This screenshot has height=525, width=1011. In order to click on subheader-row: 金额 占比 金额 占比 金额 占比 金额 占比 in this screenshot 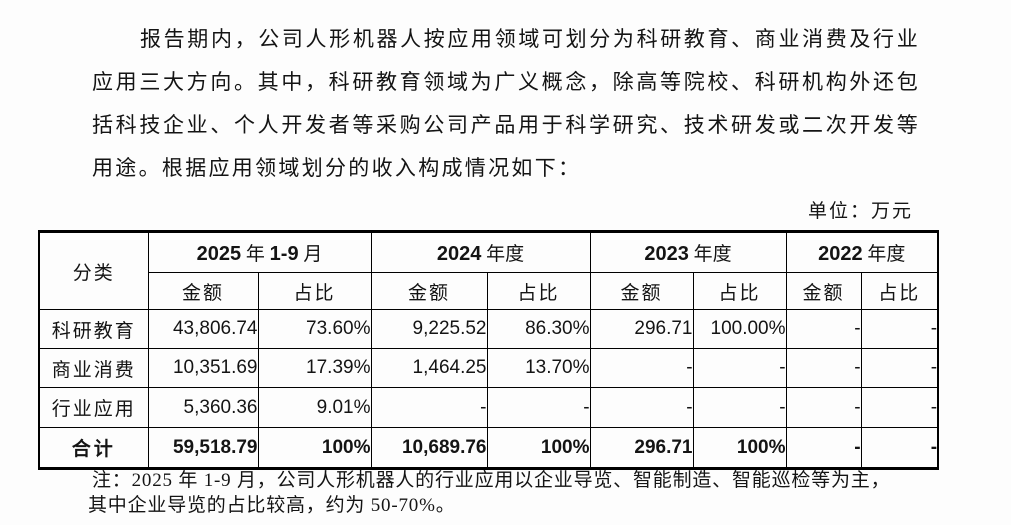, I will do `click(489, 291)`.